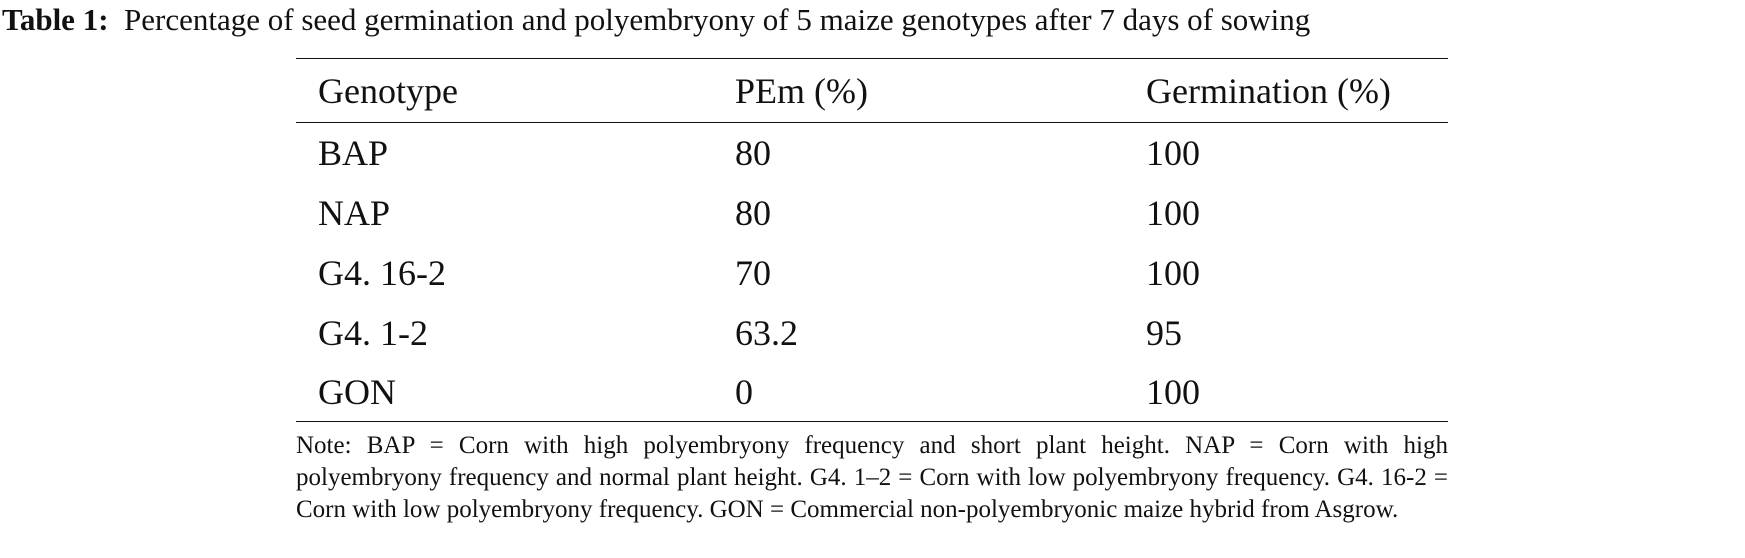 This screenshot has height=558, width=1745. I want to click on cell-pem: 70, so click(753, 273).